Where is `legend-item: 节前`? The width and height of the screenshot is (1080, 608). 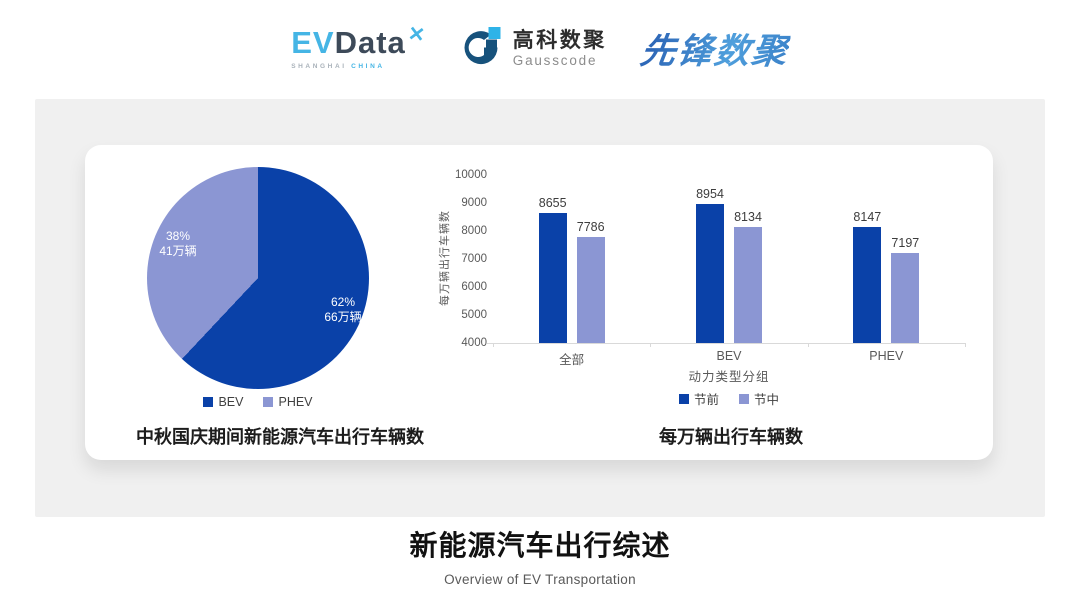
legend-item: 节前 is located at coordinates (698, 398).